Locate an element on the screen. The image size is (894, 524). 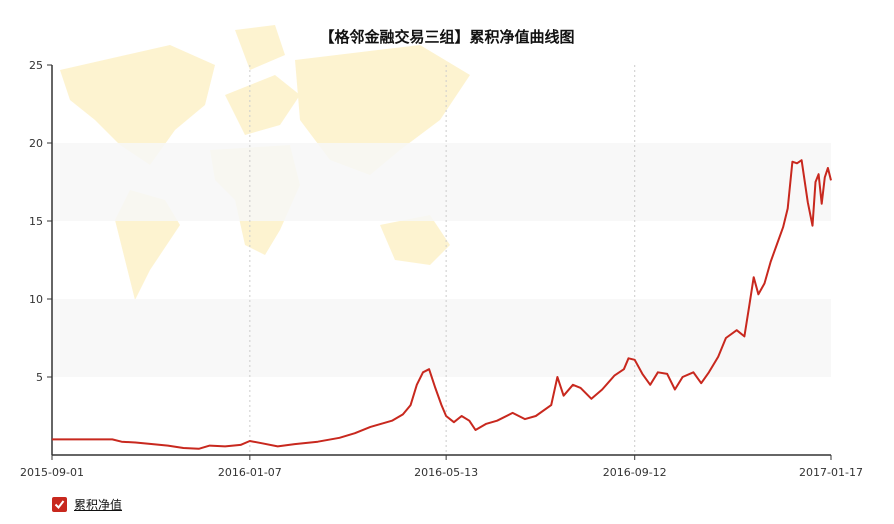
legend-label: 累积净值 is located at coordinates (98, 505).